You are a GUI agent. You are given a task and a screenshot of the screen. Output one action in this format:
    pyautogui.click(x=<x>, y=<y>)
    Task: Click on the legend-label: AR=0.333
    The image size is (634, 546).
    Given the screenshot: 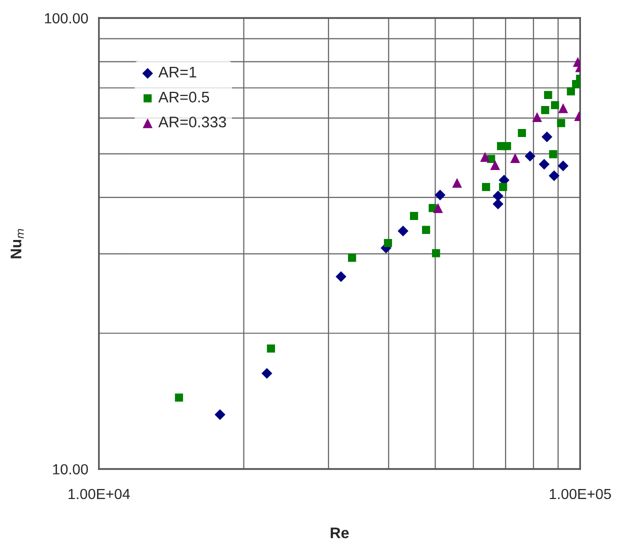 What is the action you would take?
    pyautogui.click(x=192, y=122)
    